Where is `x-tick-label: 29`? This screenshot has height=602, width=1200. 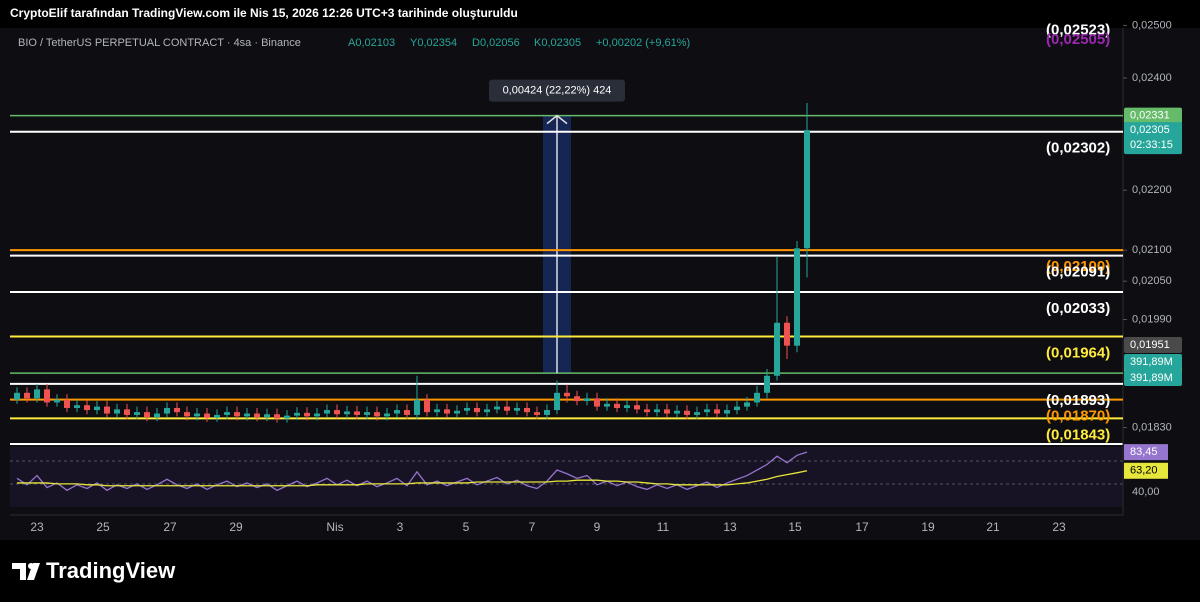 x-tick-label: 29 is located at coordinates (236, 527).